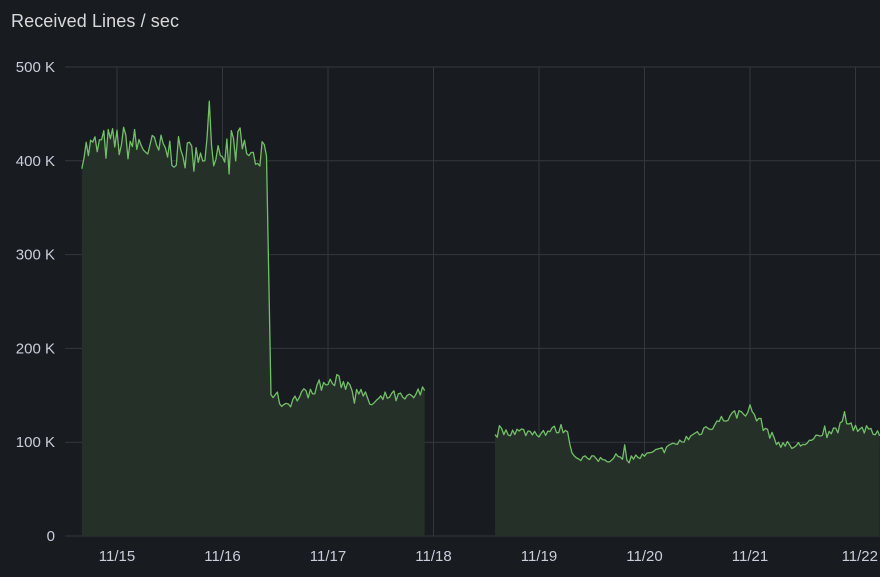 The width and height of the screenshot is (880, 577). I want to click on x-tick-label: 11/20, so click(644, 556).